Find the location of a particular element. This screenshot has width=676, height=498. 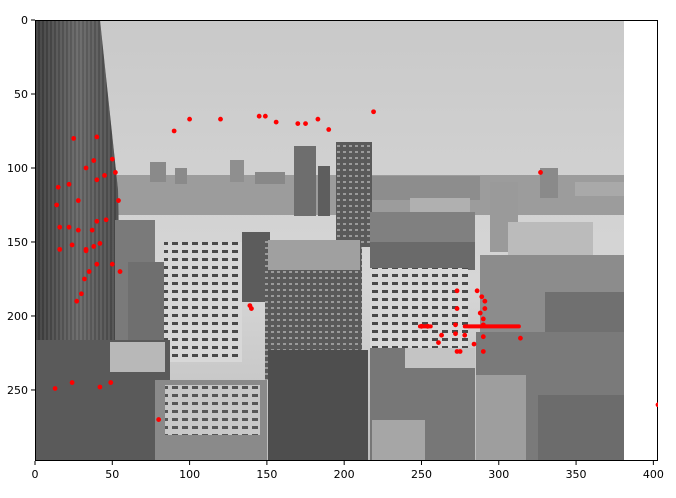

y-tick-label: 150 is located at coordinates (17, 242).